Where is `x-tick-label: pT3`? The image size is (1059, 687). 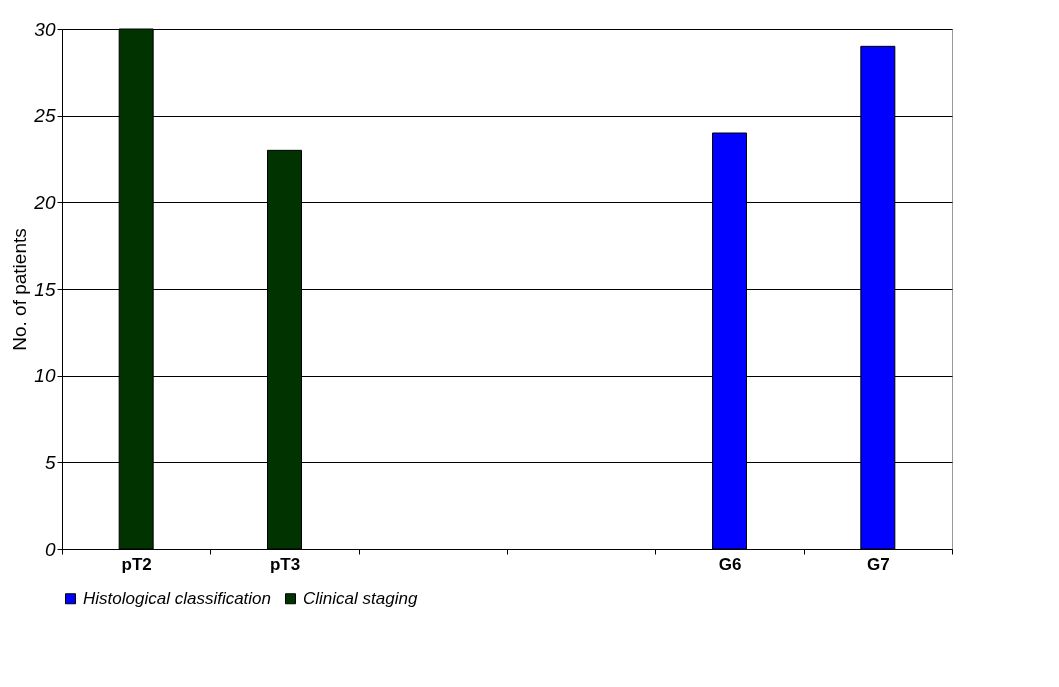 x-tick-label: pT3 is located at coordinates (285, 564).